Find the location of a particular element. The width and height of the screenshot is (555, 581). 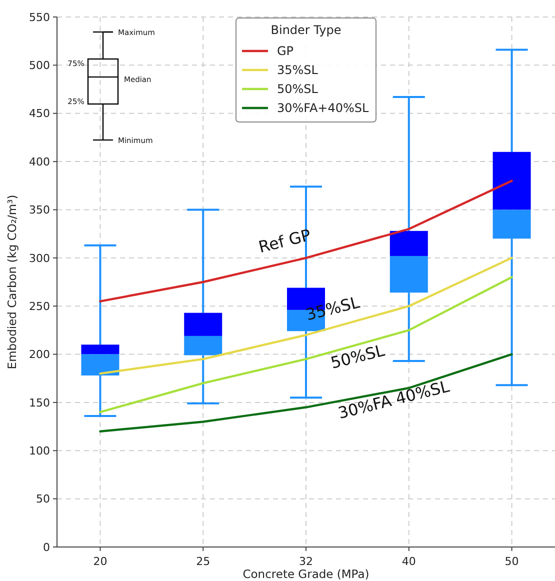

legend-label: 35%SL is located at coordinates (297, 70).